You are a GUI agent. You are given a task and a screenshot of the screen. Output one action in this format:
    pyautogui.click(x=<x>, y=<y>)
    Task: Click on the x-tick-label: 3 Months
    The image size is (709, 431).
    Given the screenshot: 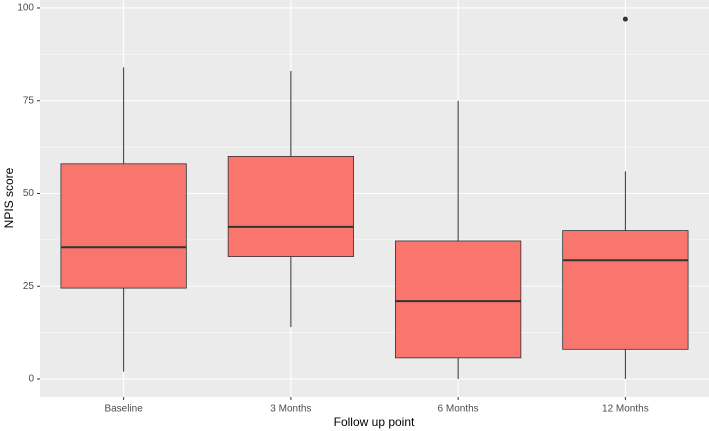 What is the action you would take?
    pyautogui.click(x=290, y=409)
    